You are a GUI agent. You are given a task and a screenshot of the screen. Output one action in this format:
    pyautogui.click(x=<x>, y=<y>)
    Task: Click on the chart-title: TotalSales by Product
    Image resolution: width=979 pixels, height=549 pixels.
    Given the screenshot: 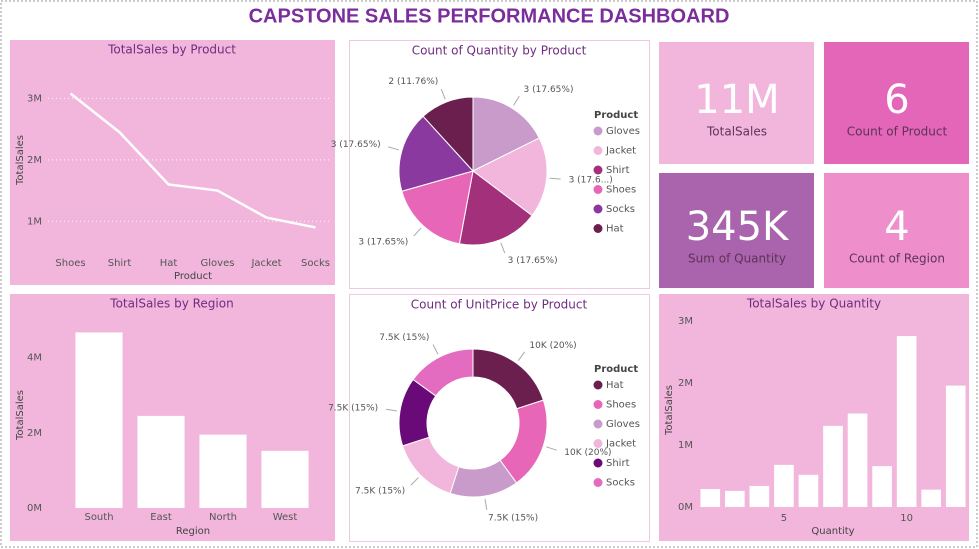 What is the action you would take?
    pyautogui.click(x=171, y=50)
    